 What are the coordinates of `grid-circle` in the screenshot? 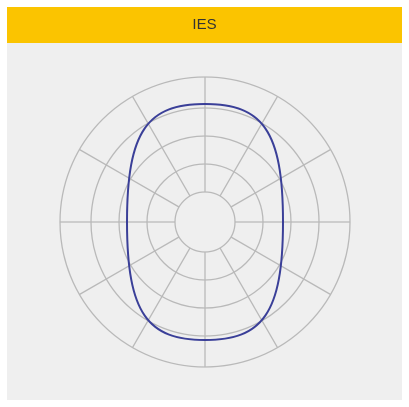 It's located at (205, 222).